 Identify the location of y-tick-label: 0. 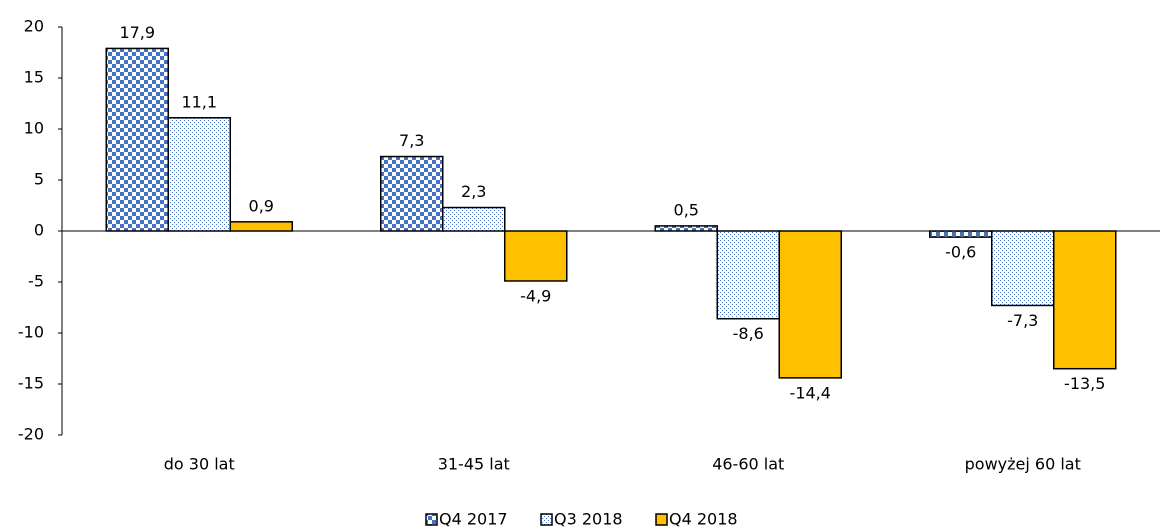
(39, 230).